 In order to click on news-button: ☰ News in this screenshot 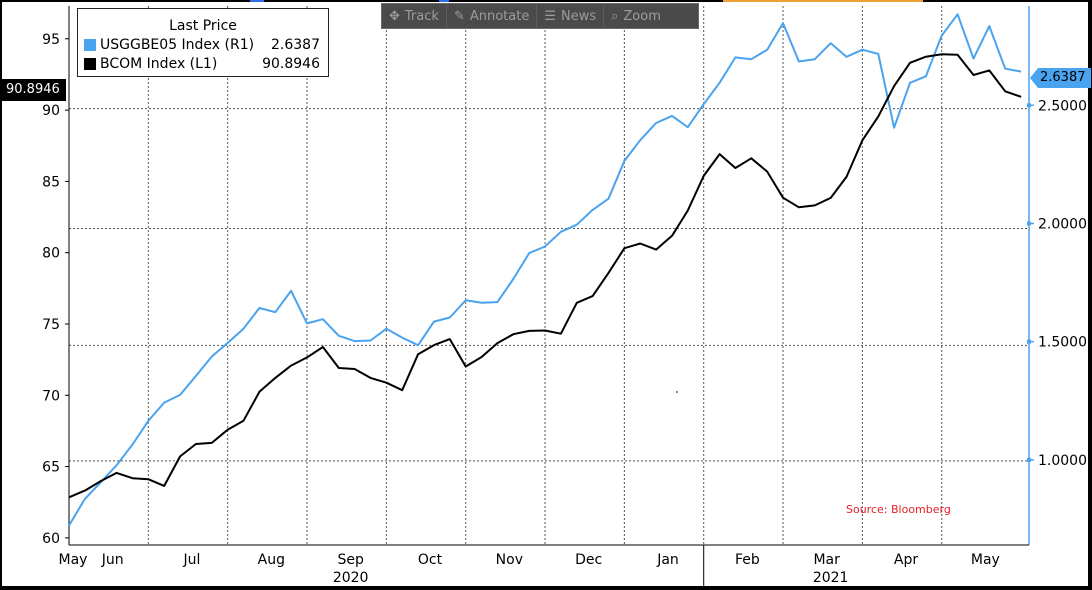, I will do `click(571, 16)`.